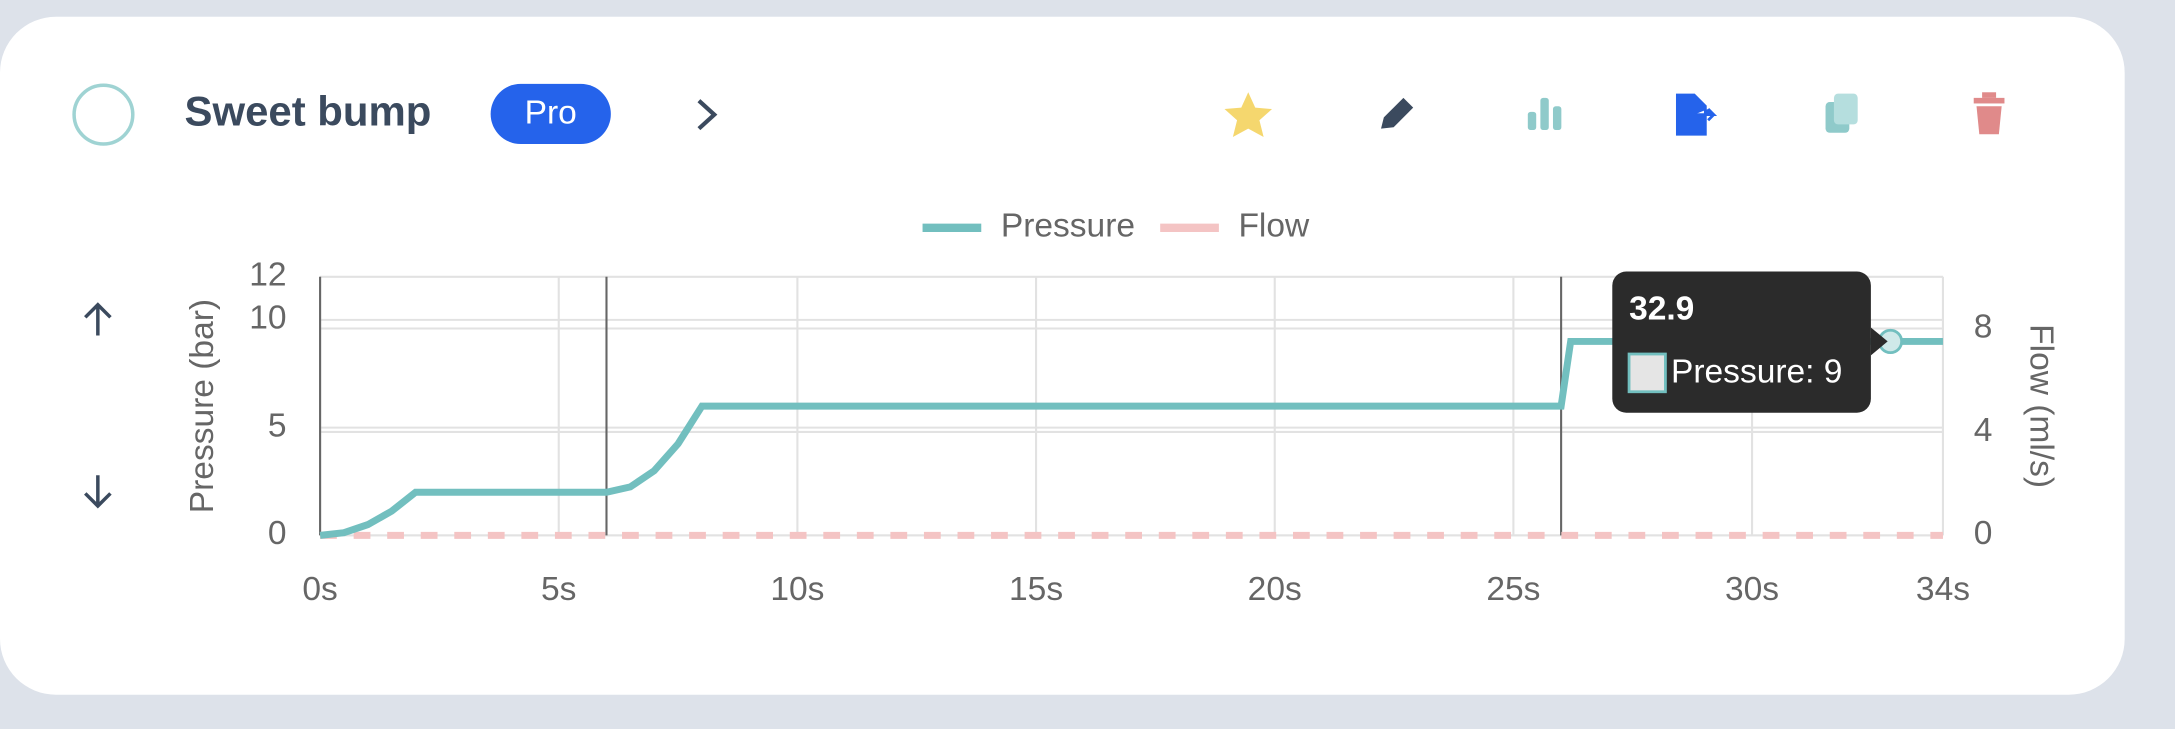 The height and width of the screenshot is (729, 2175). I want to click on y-tick-label: 0, so click(277, 533).